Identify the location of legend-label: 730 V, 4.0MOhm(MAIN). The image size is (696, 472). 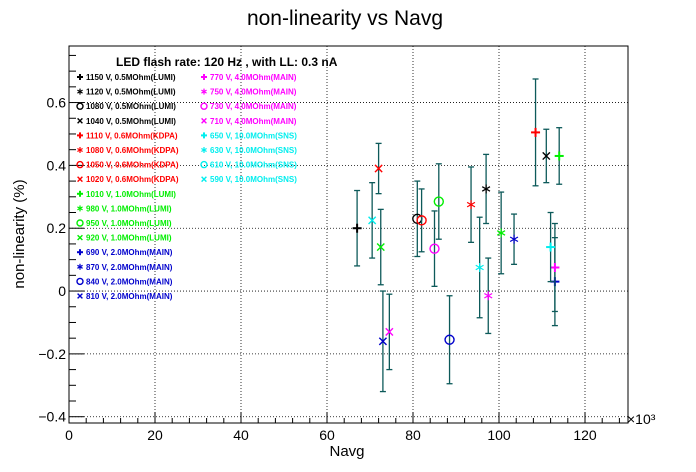
(253, 106).